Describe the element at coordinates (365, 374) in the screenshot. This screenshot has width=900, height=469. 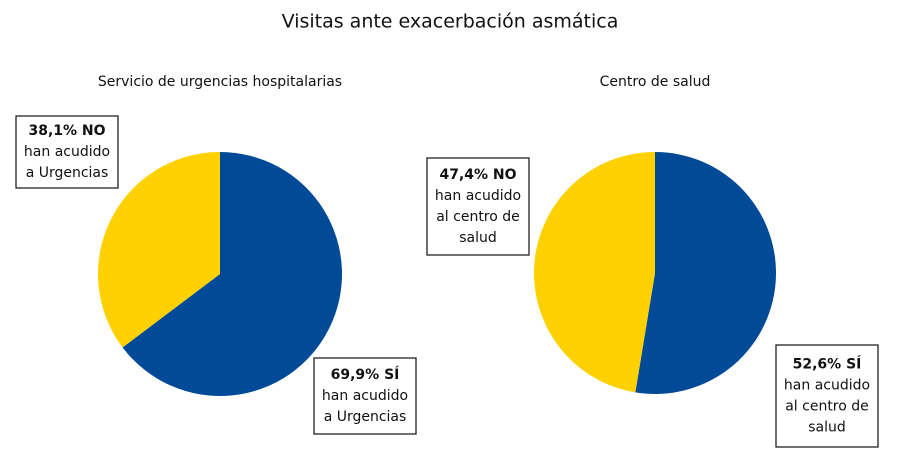
I see `slice-value-label: 69,9% SÍ` at that location.